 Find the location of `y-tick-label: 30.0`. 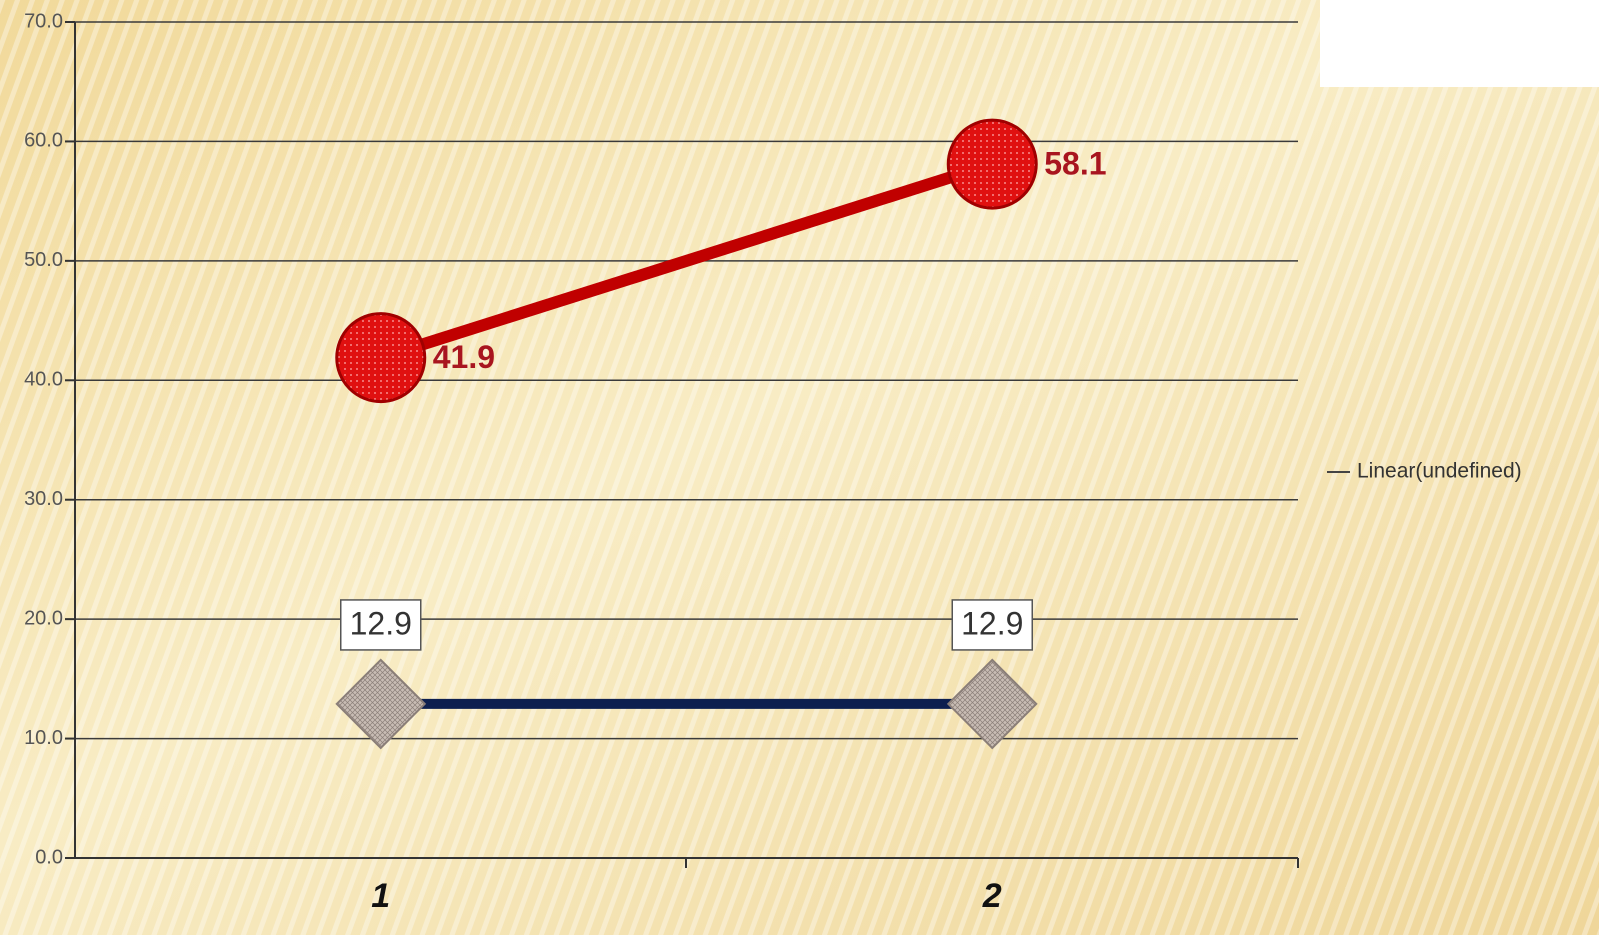

y-tick-label: 30.0 is located at coordinates (43, 499).